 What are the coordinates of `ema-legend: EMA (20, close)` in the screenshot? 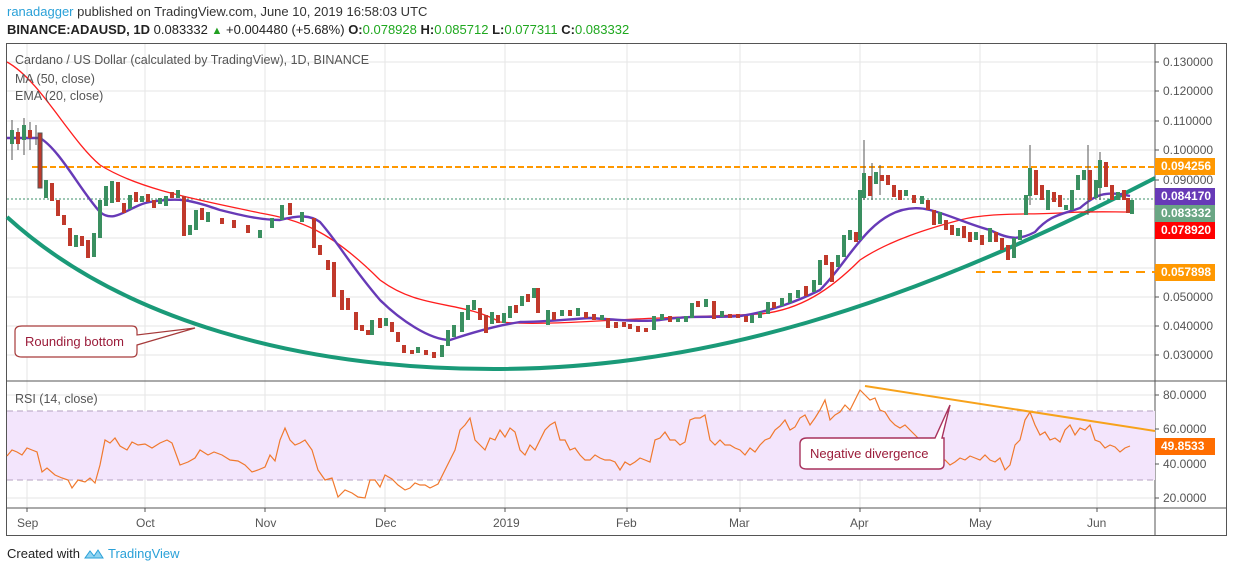 It's located at (59, 96).